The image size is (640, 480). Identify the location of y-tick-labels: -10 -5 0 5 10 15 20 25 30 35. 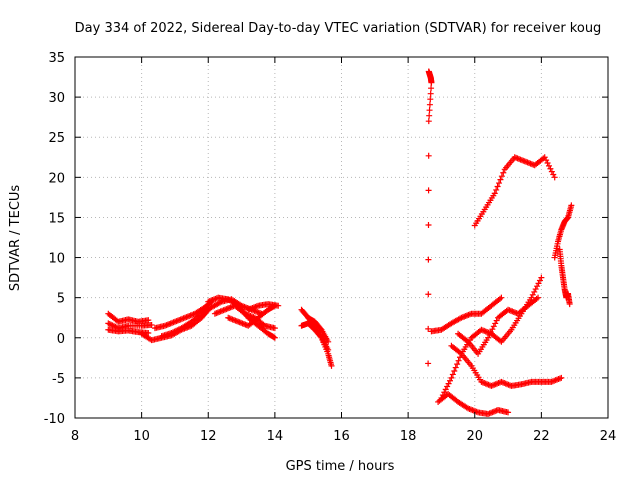
(54, 239).